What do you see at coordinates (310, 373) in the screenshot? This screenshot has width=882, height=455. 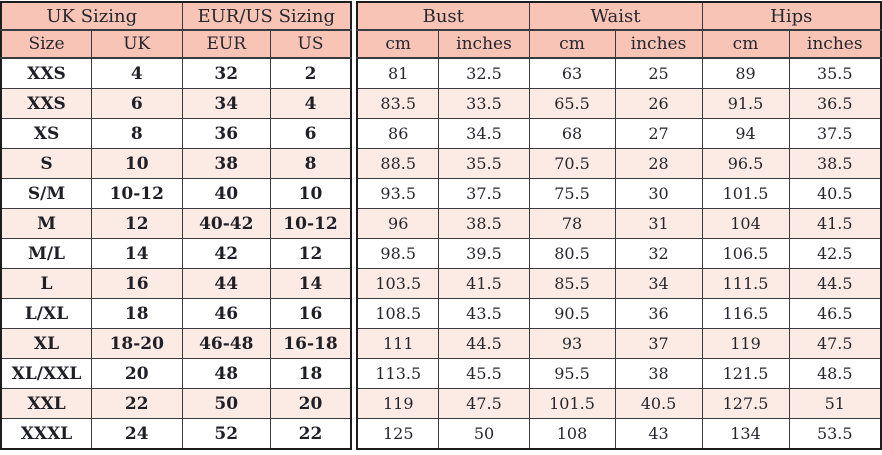 I see `value-cell: 18` at bounding box center [310, 373].